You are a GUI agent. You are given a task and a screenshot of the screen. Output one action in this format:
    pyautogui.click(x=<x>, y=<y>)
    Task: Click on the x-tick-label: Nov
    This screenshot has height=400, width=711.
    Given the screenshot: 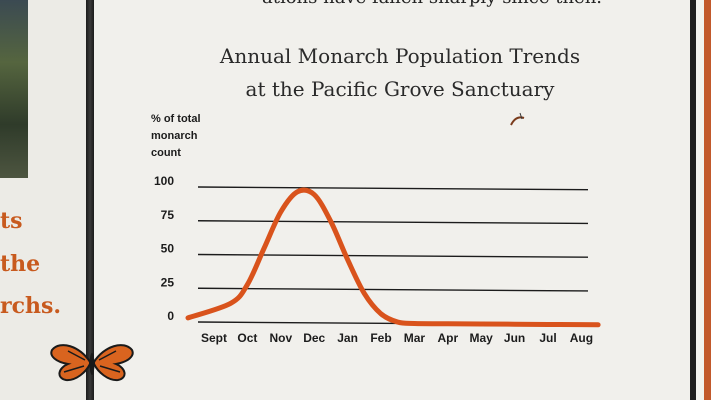 What is the action you would take?
    pyautogui.click(x=280, y=338)
    